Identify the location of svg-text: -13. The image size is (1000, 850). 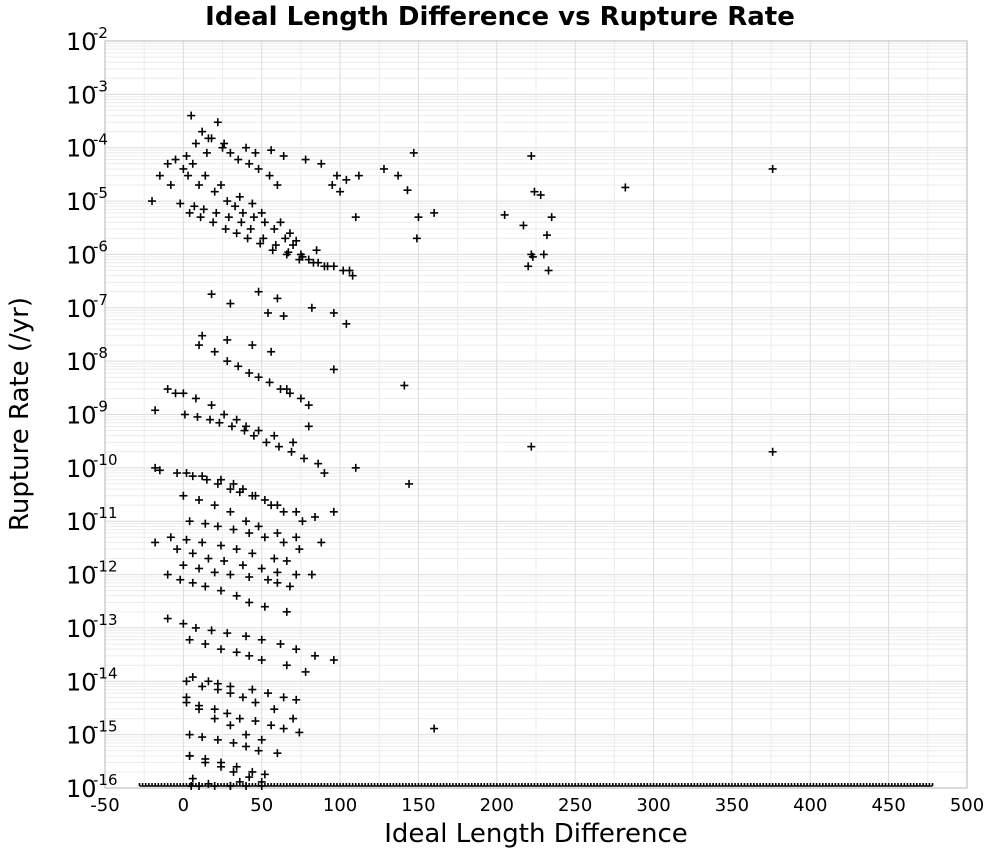
(105, 620).